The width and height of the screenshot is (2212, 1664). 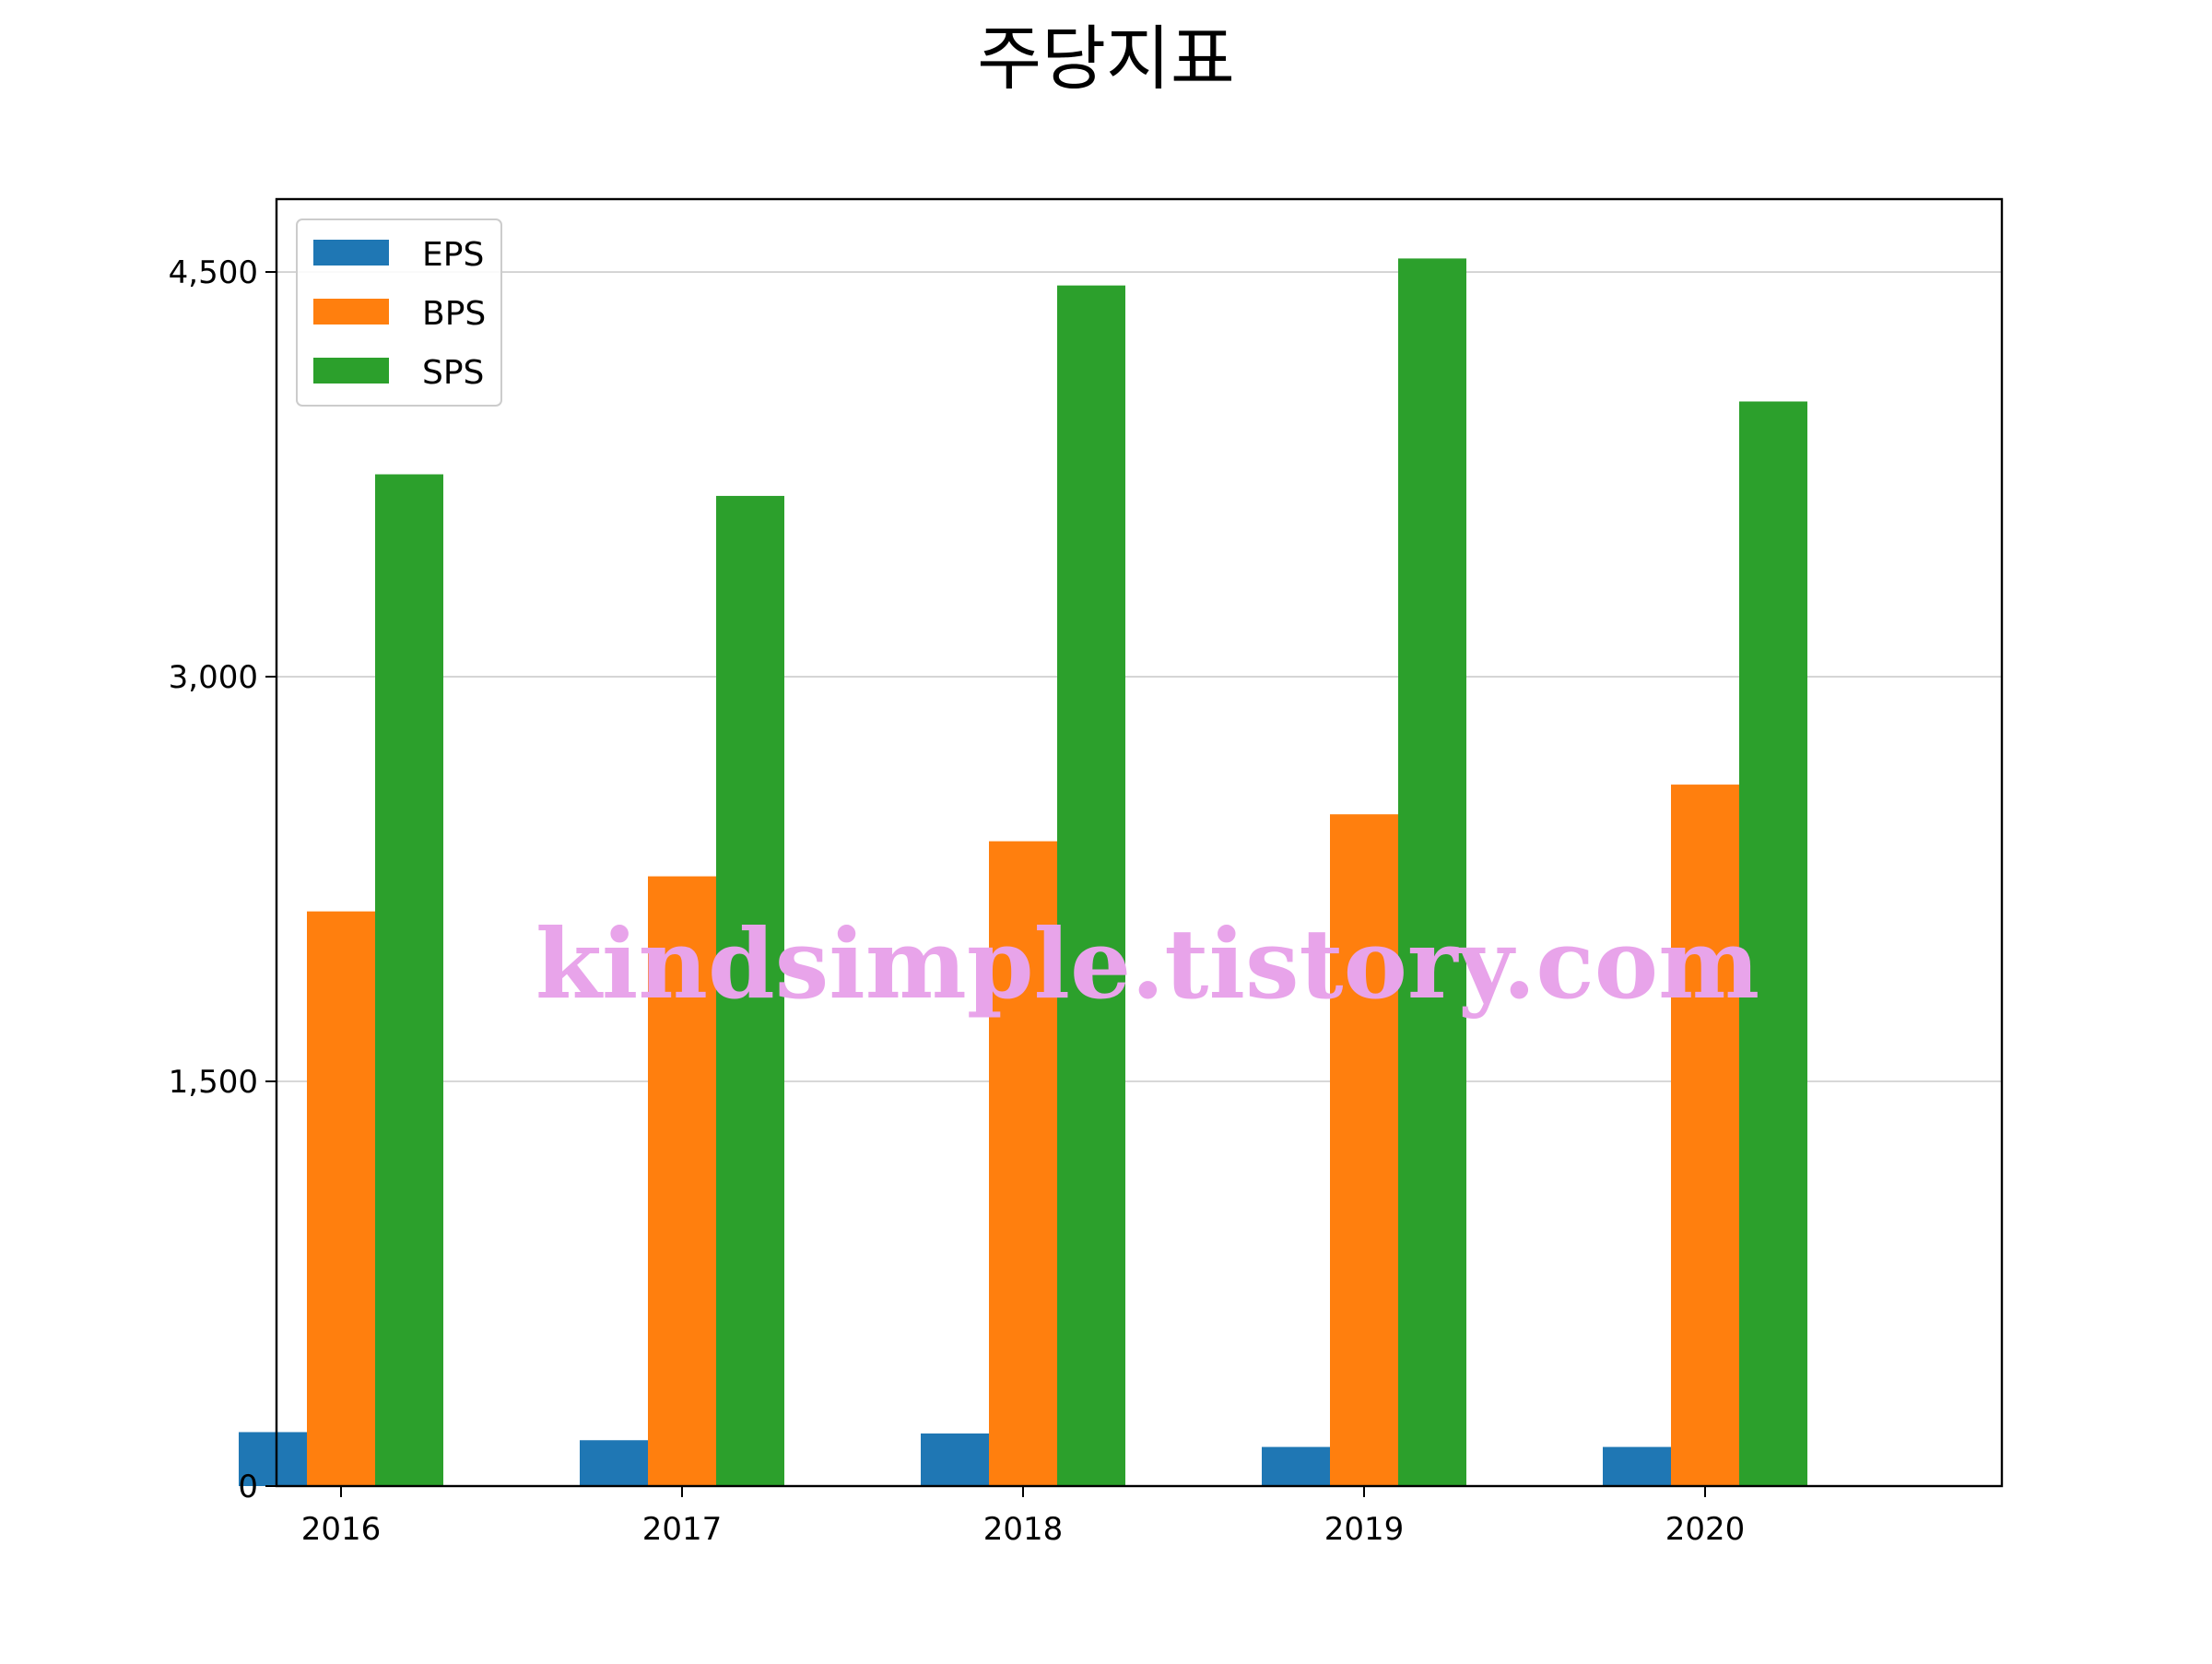 I want to click on bar-bps-2018, so click(x=1023, y=1163).